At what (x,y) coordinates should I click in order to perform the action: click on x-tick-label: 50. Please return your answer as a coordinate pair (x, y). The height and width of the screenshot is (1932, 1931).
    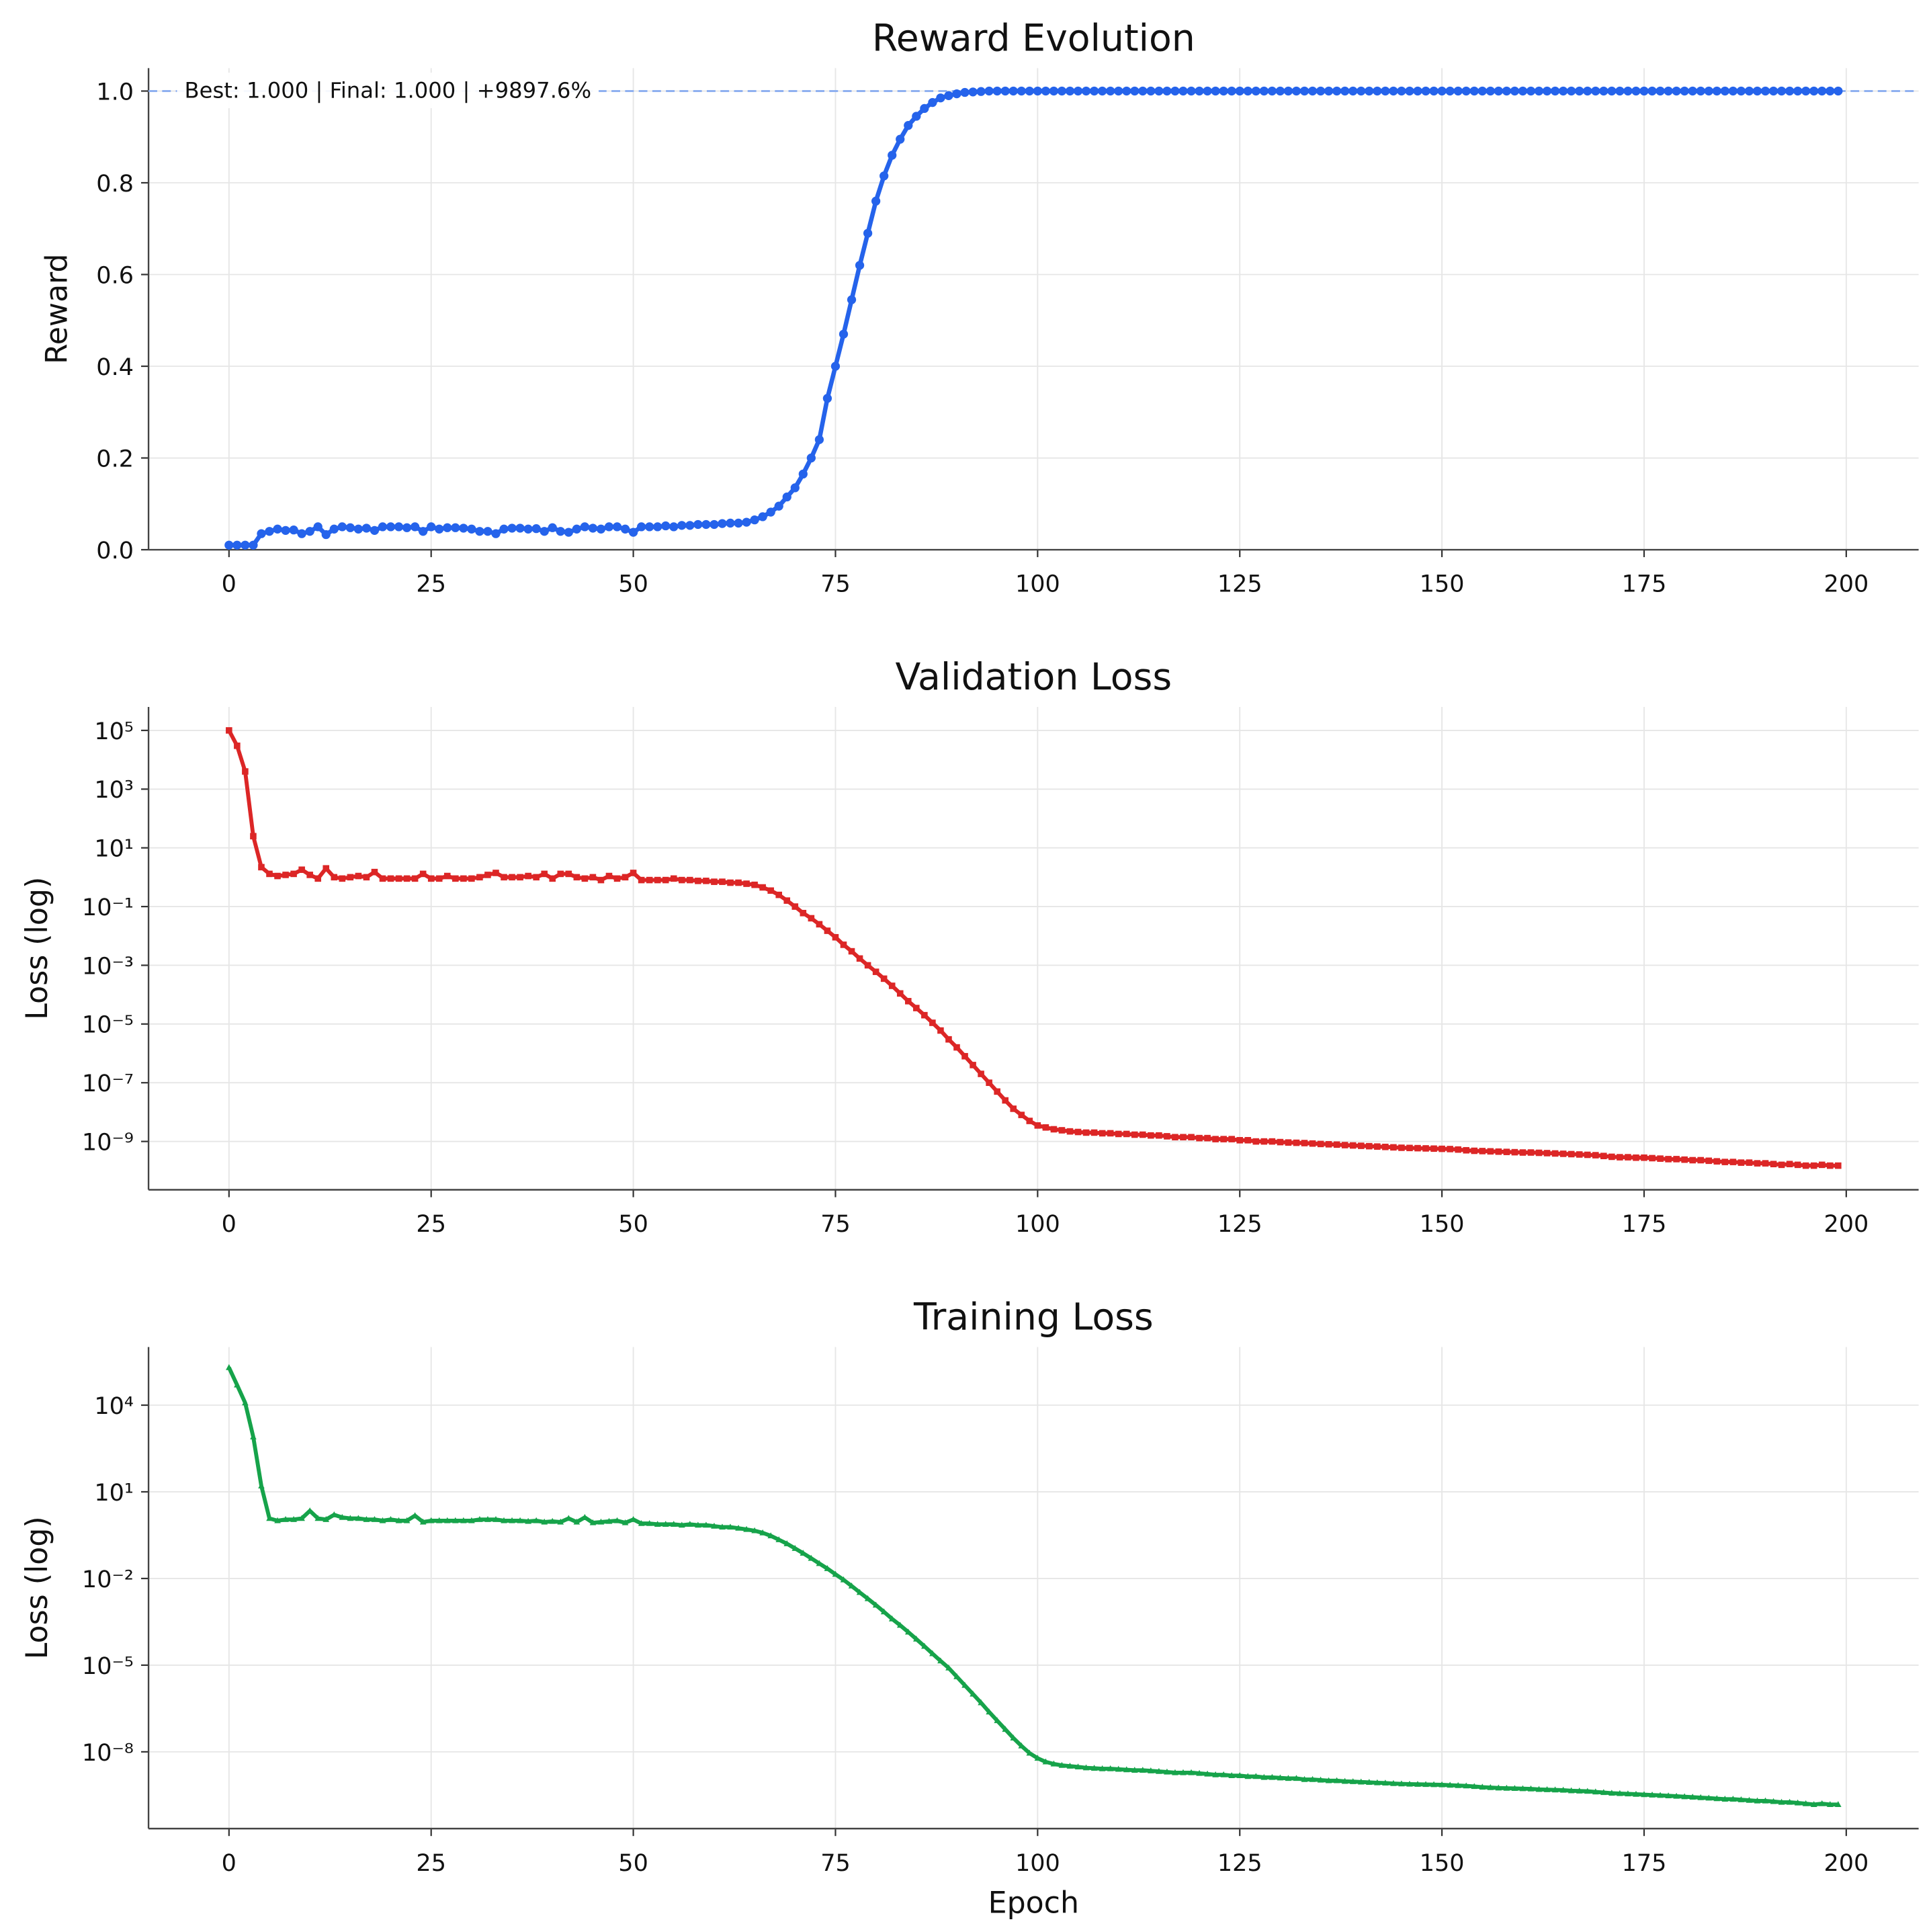
    Looking at the image, I should click on (633, 585).